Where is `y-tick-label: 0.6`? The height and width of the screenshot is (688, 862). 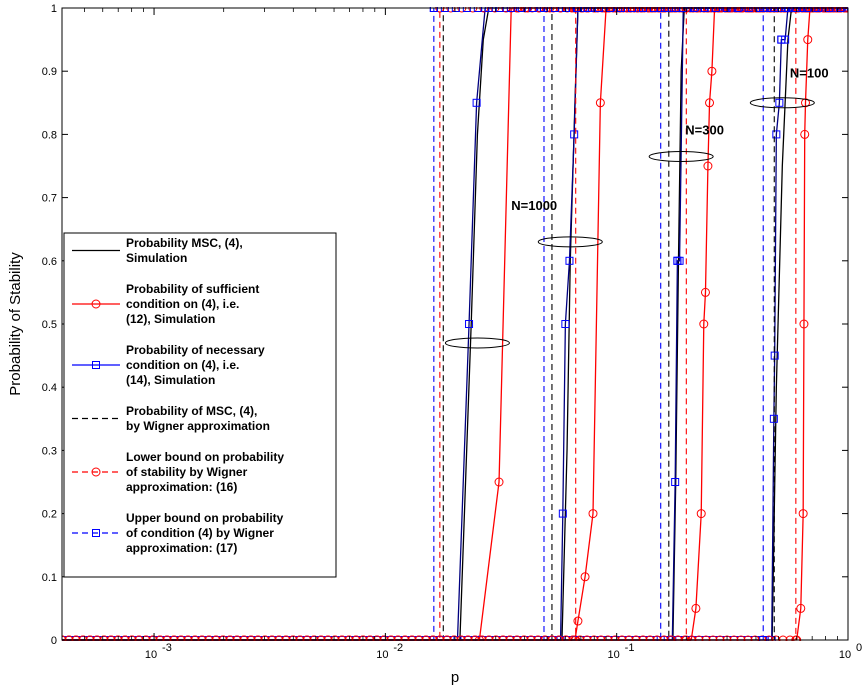
y-tick-label: 0.6 is located at coordinates (49, 262).